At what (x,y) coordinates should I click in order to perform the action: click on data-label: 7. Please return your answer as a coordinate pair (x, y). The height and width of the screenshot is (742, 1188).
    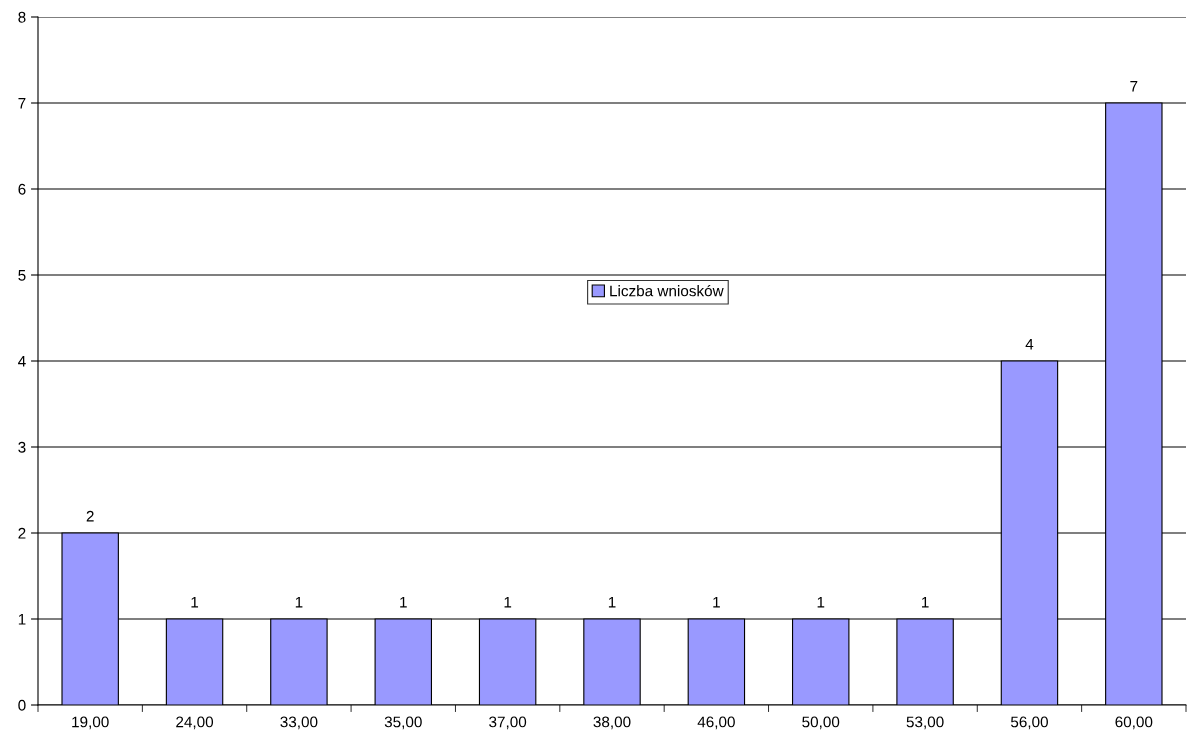
    Looking at the image, I should click on (1134, 86).